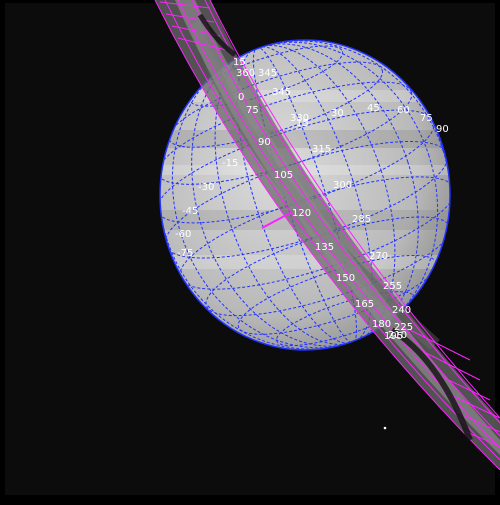  What do you see at coordinates (324, 247) in the screenshot?
I see `lon-label: 135` at bounding box center [324, 247].